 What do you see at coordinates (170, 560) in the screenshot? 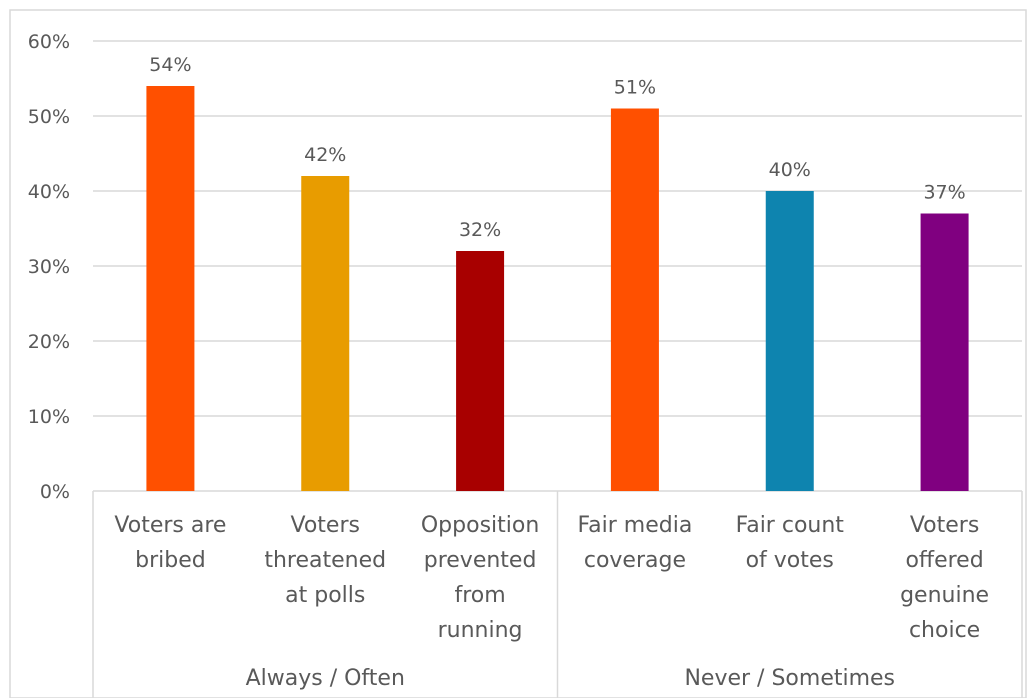
I see `category-label: bribed` at bounding box center [170, 560].